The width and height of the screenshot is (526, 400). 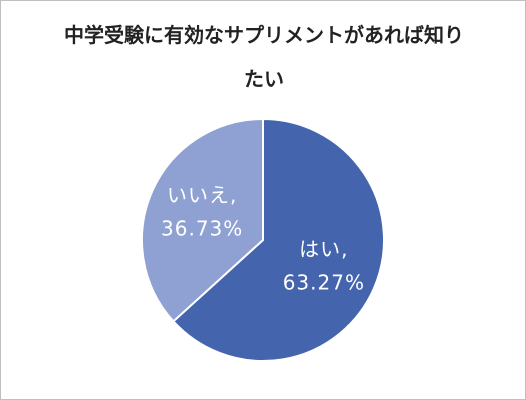 I want to click on value-label: 36.73%, so click(x=202, y=229).